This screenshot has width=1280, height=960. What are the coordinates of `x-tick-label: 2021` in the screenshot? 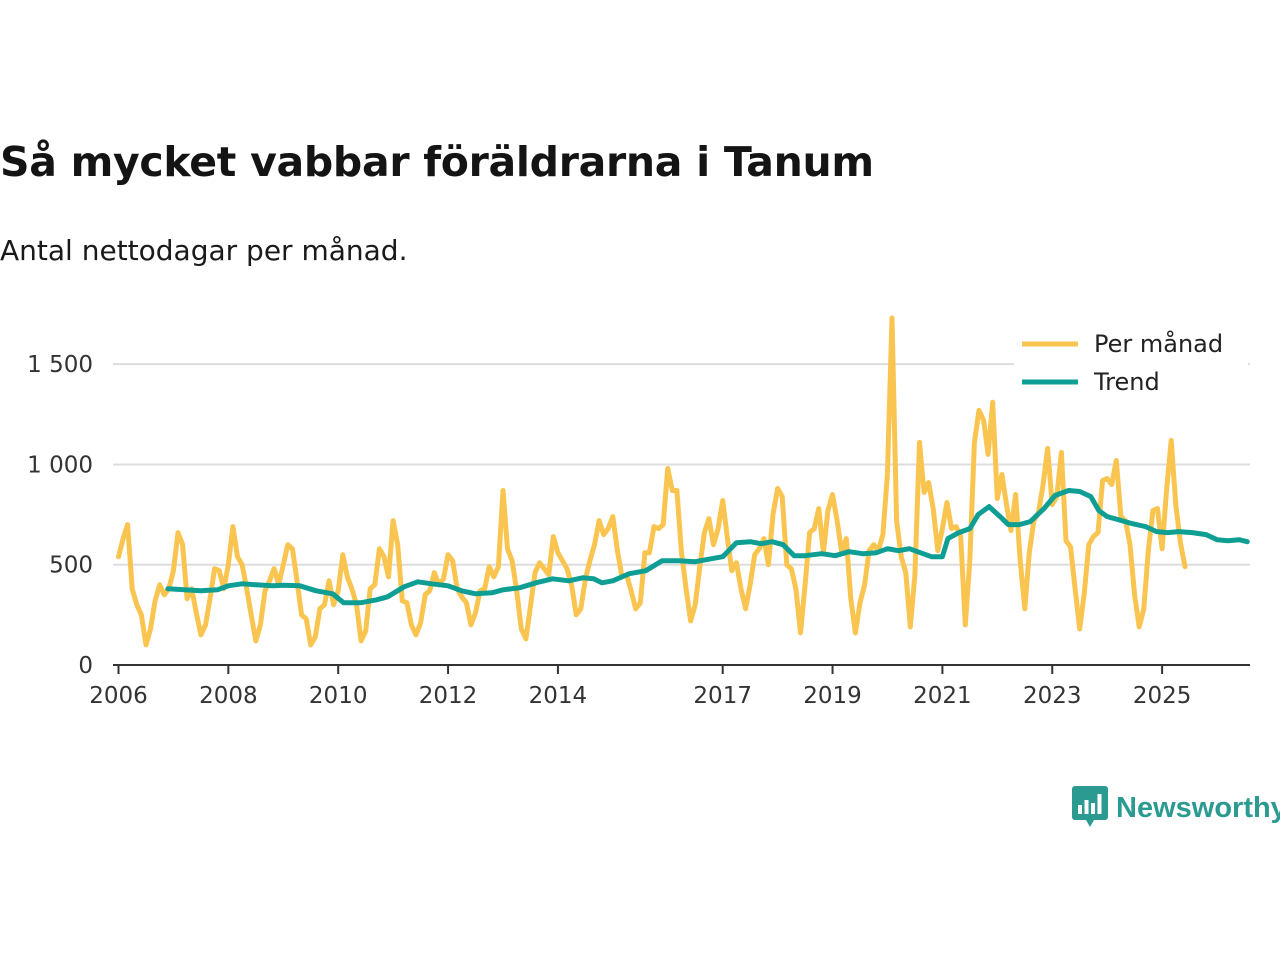 It's located at (942, 696).